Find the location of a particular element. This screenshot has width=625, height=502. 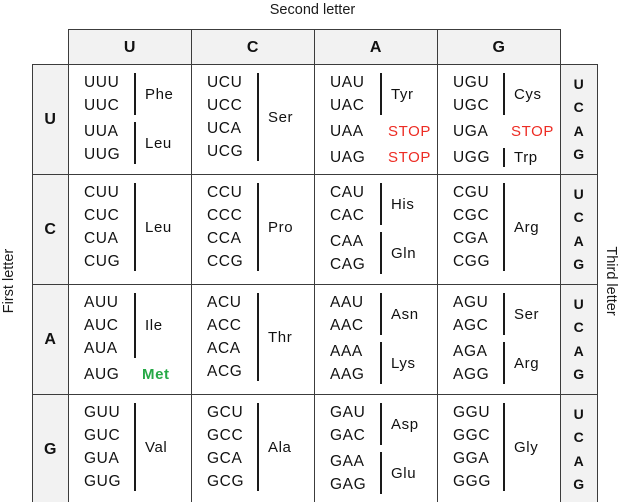

second-letter-header-G: G is located at coordinates (499, 47).